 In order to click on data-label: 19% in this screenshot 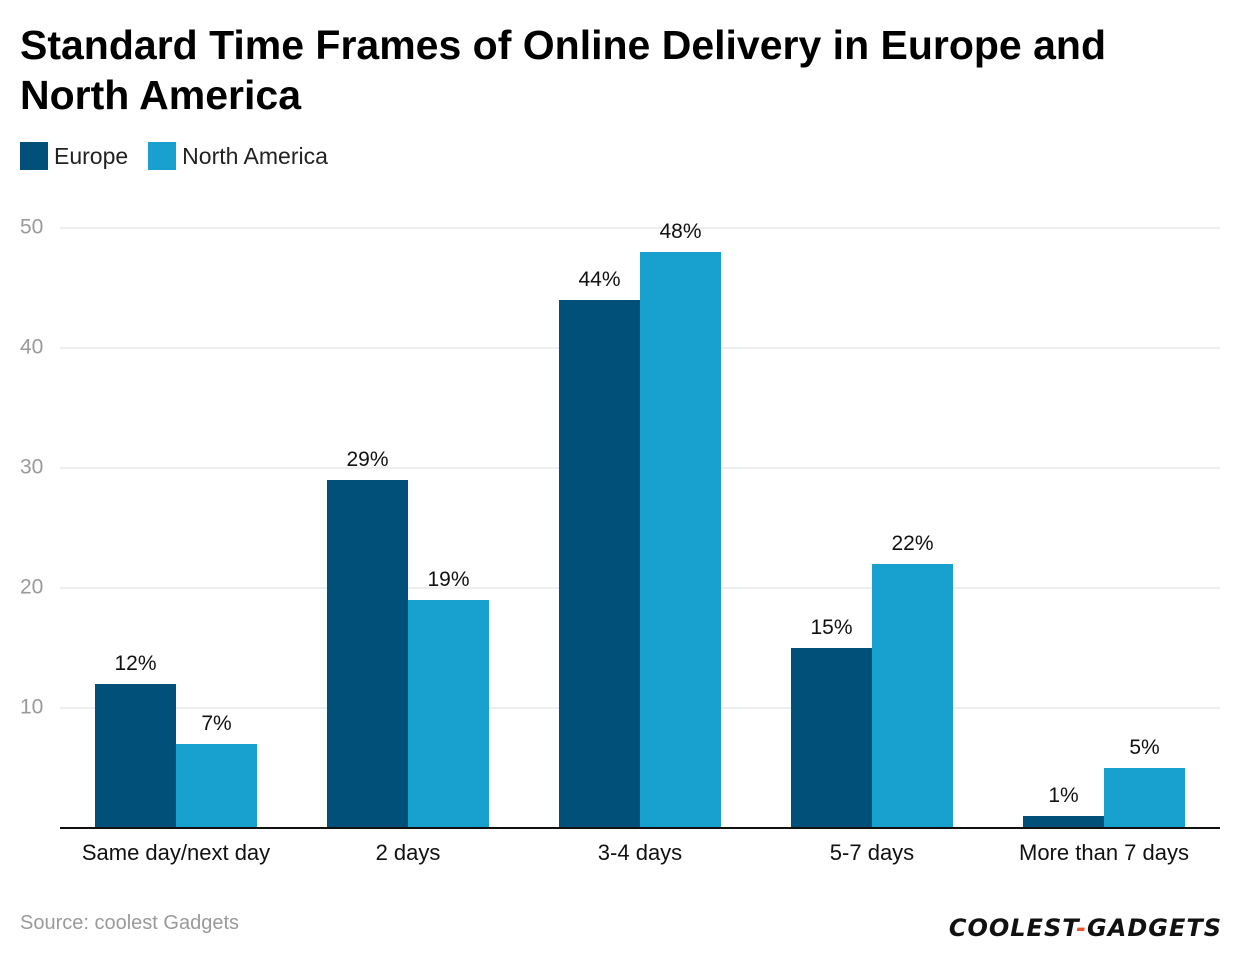, I will do `click(448, 579)`.